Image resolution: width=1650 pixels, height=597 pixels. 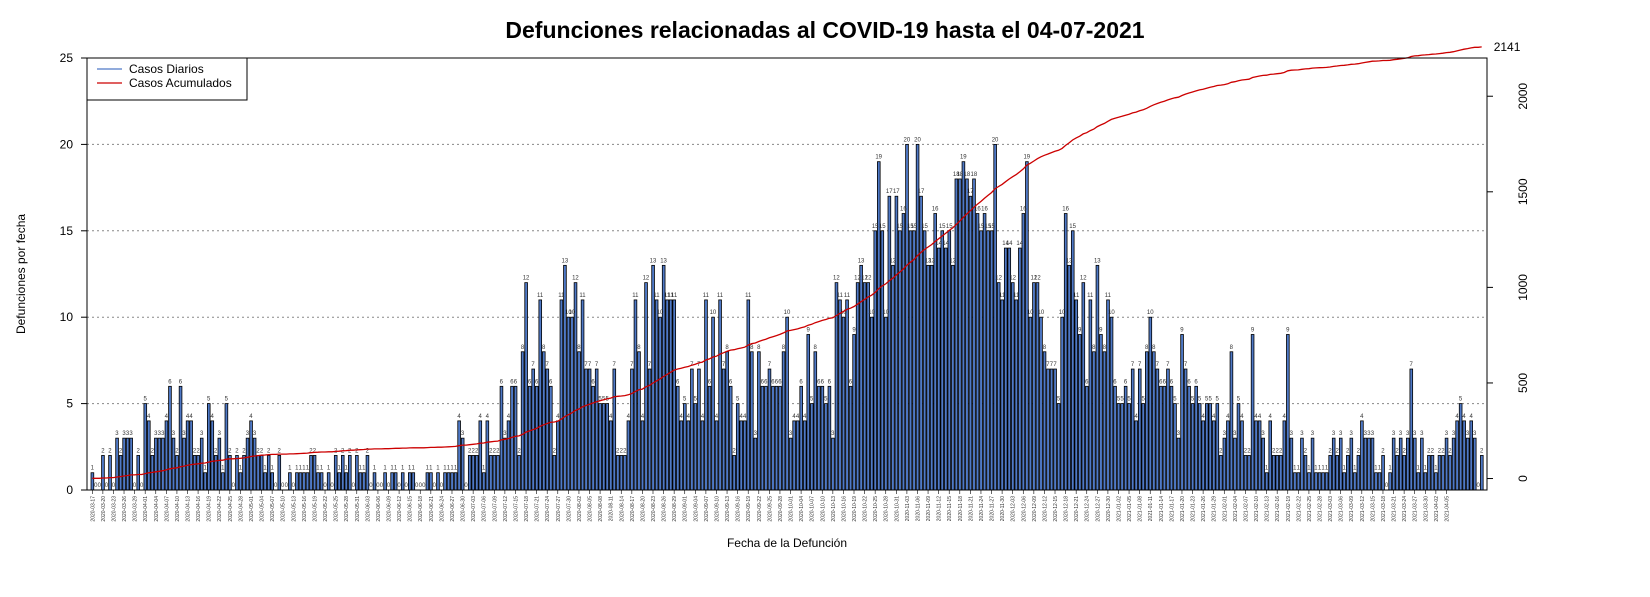 I want to click on x-tick-label: 2021-02-16, so click(x=1278, y=509).